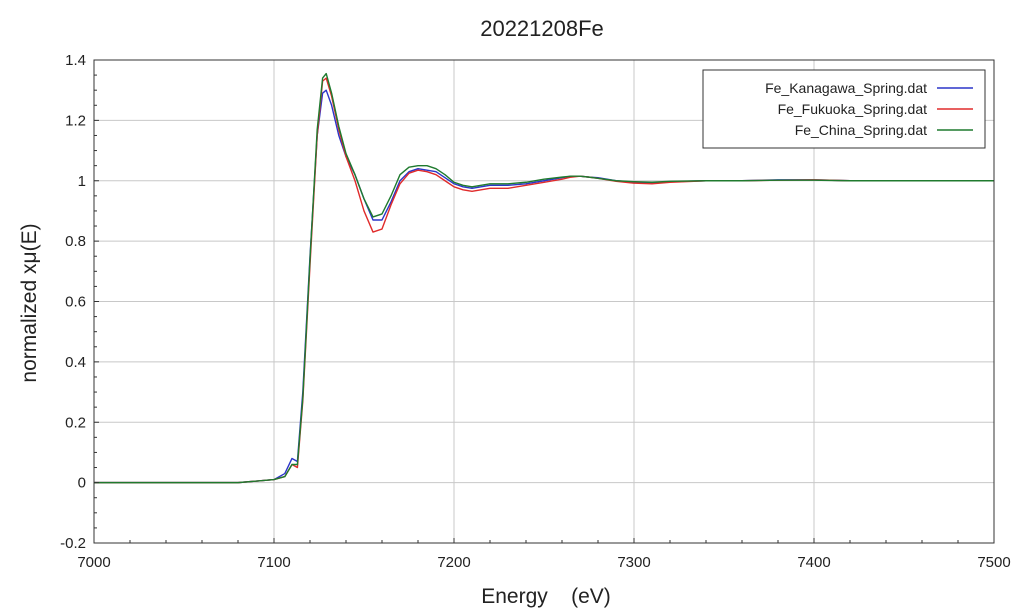 The image size is (1017, 612). What do you see at coordinates (93, 562) in the screenshot?
I see `x-tick-label: 7000` at bounding box center [93, 562].